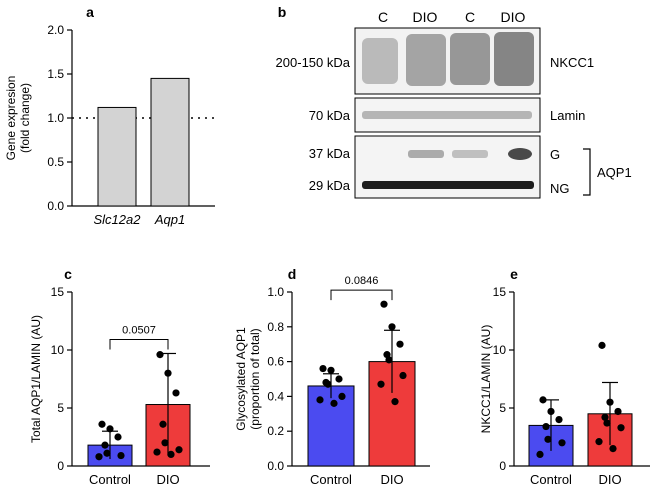  I want to click on y-axis-label: (fold change), so click(25, 118).